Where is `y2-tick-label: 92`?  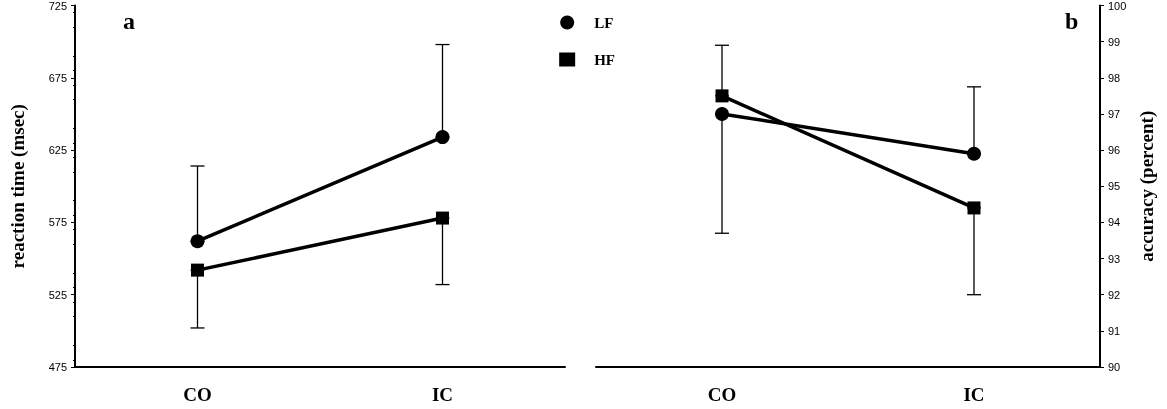
y2-tick-label: 92 is located at coordinates (1114, 294).